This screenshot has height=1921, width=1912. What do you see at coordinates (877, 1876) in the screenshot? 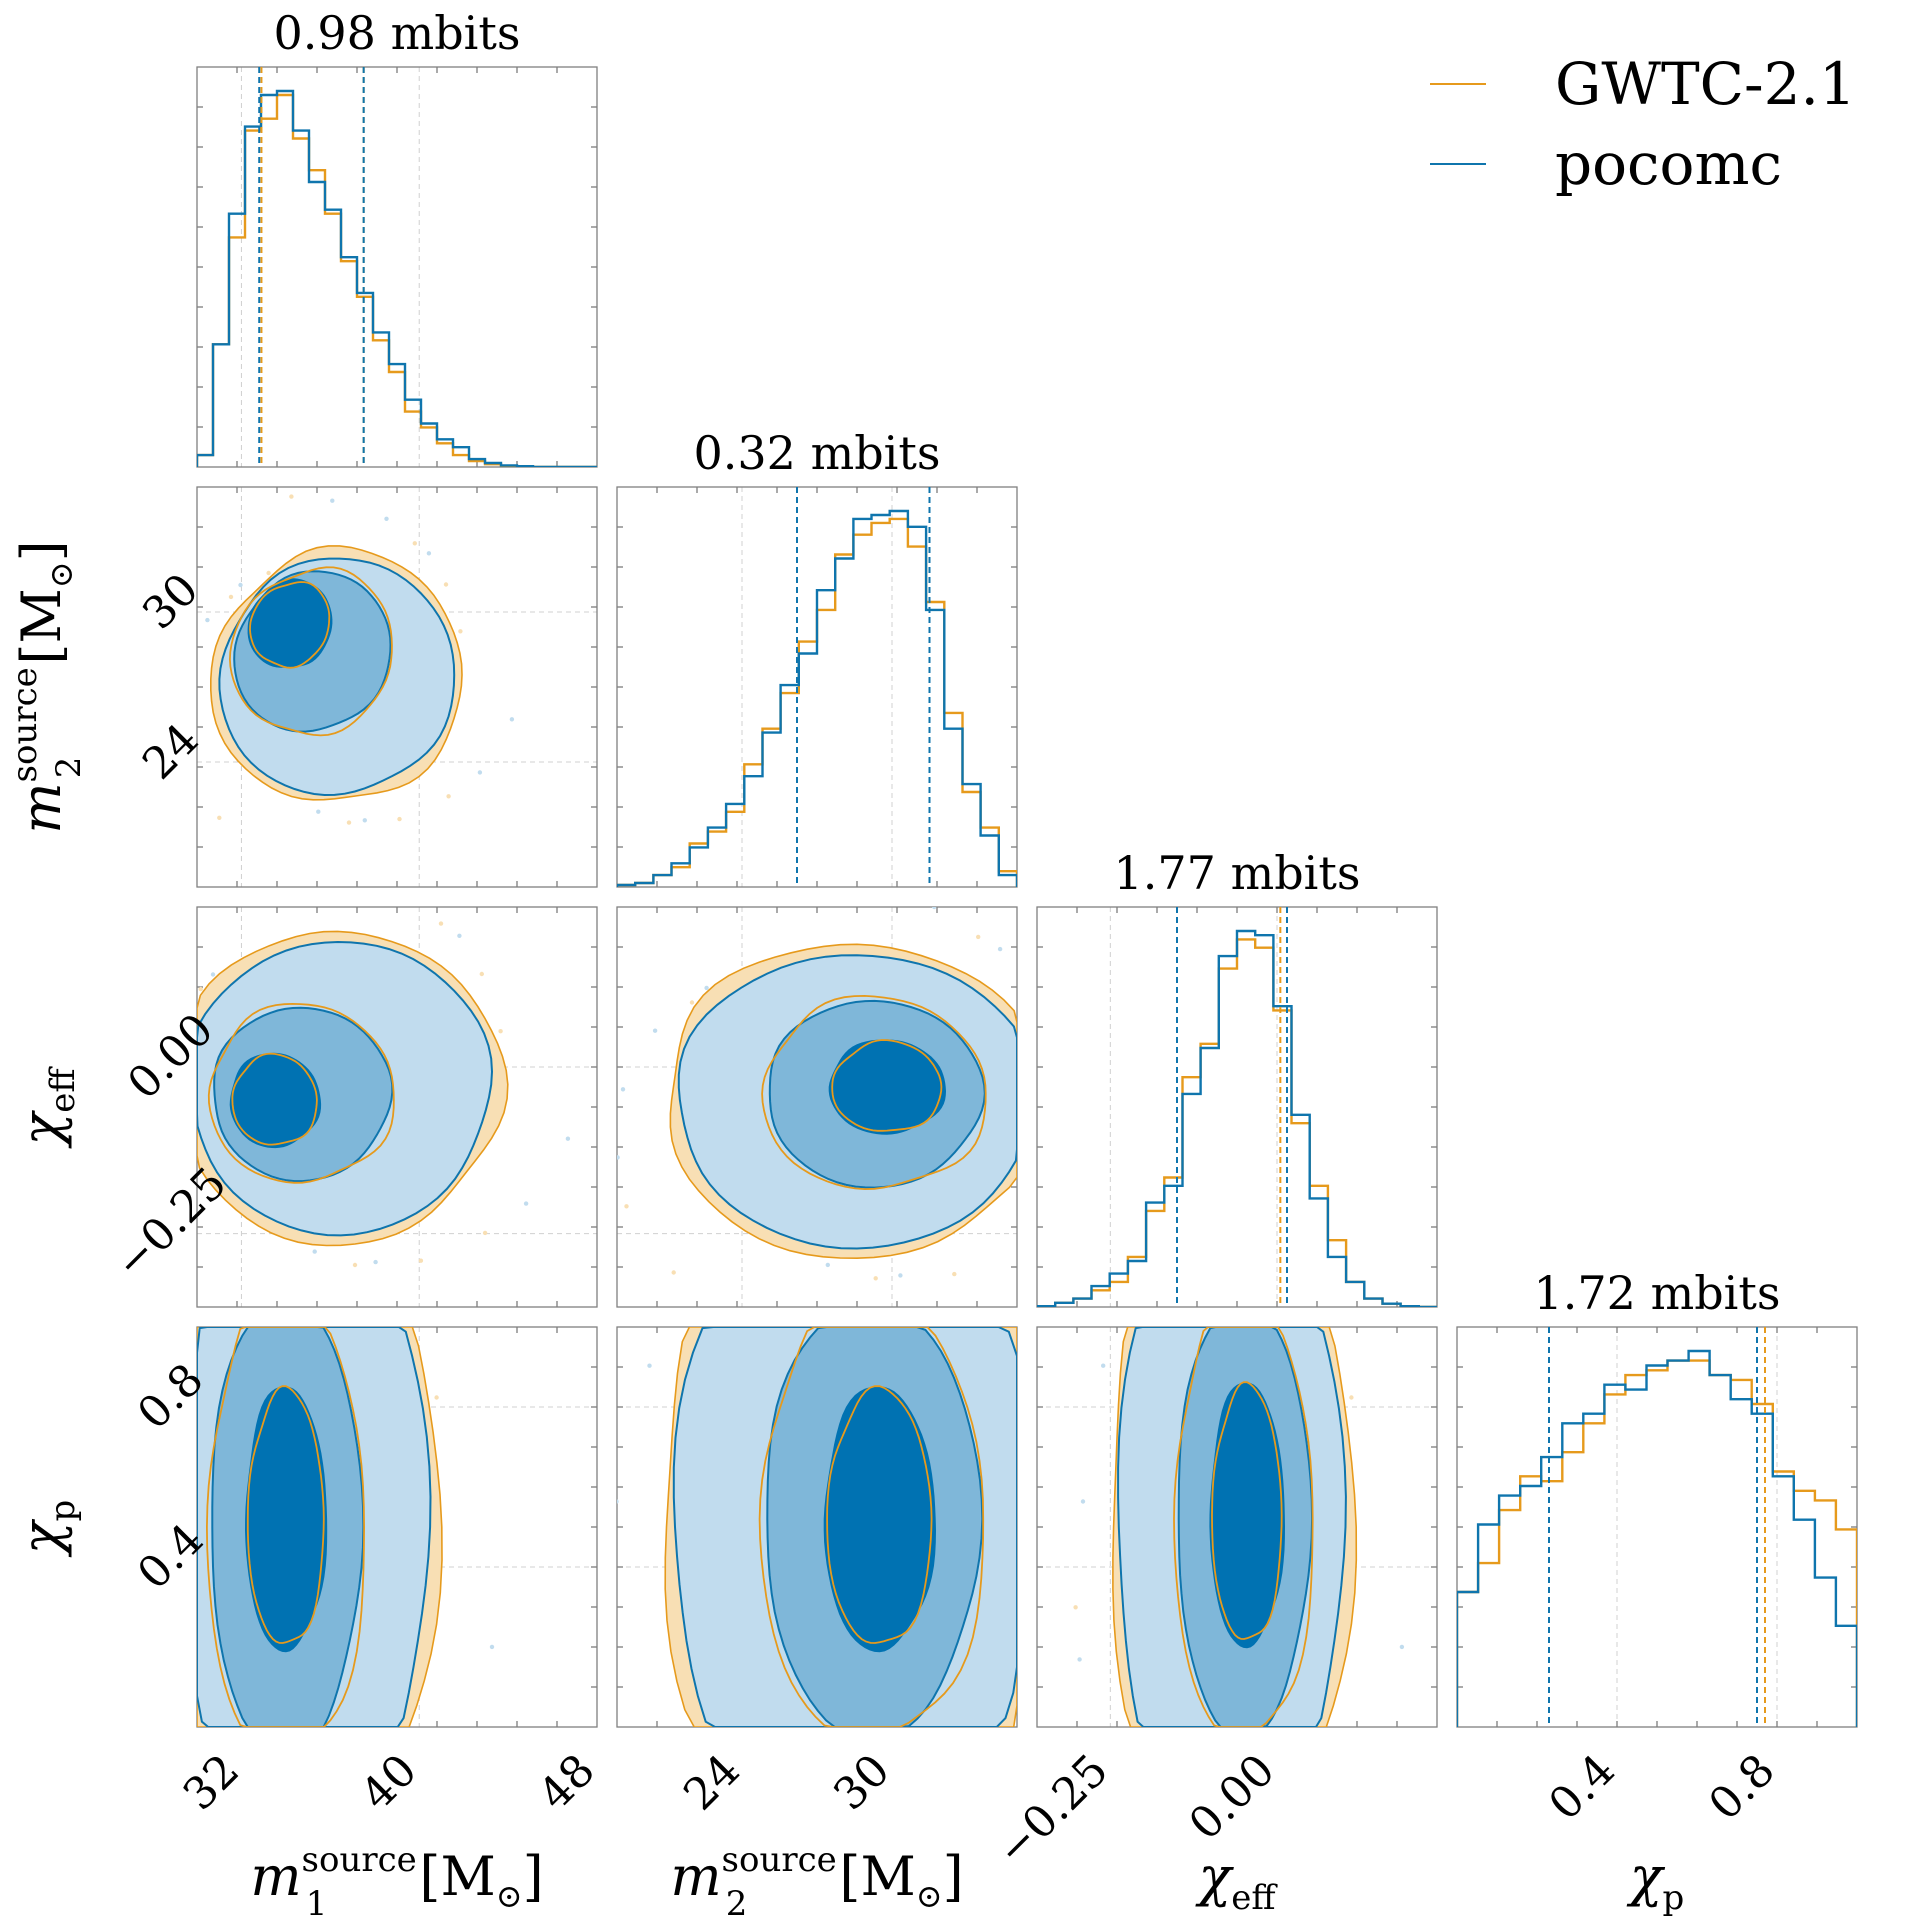
I see `title-unit: [M` at bounding box center [877, 1876].